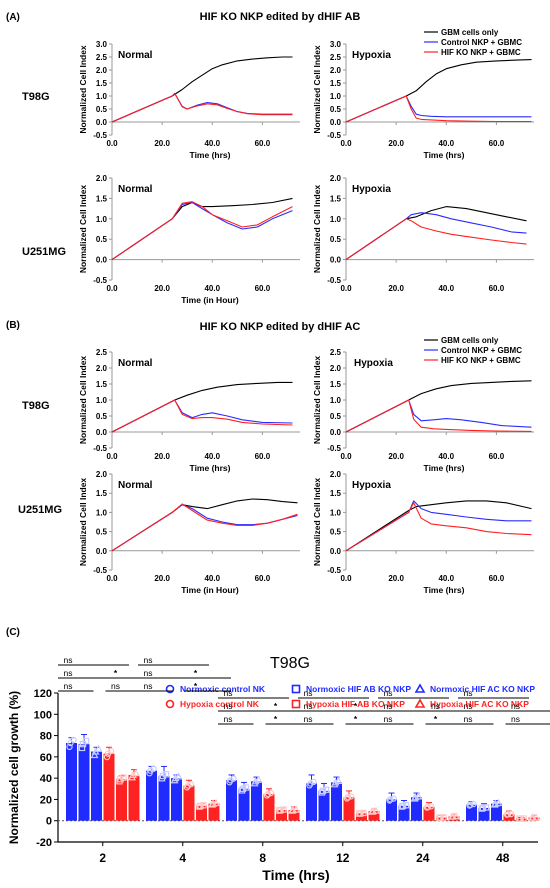 Image resolution: width=550 pixels, height=888 pixels. Describe the element at coordinates (223, 689) in the screenshot. I see `legend-label: Normoxic control NK` at that location.